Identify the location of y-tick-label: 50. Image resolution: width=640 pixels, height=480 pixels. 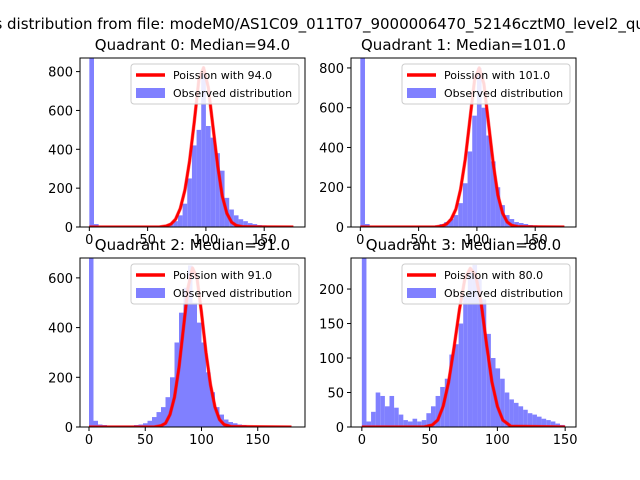
(335, 394).